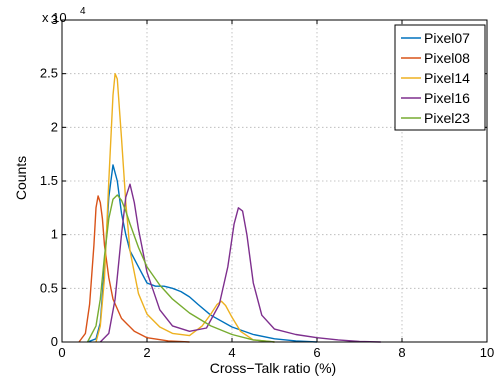 This screenshot has height=382, width=499. Describe the element at coordinates (146, 352) in the screenshot. I see `x-tick-label: 2` at that location.